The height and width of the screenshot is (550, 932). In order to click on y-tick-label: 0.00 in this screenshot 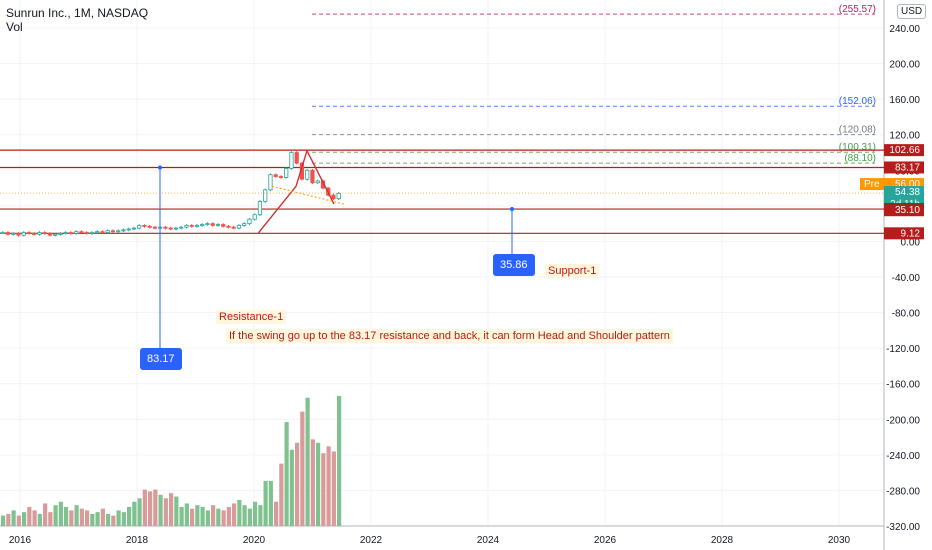, I will do `click(911, 242)`.